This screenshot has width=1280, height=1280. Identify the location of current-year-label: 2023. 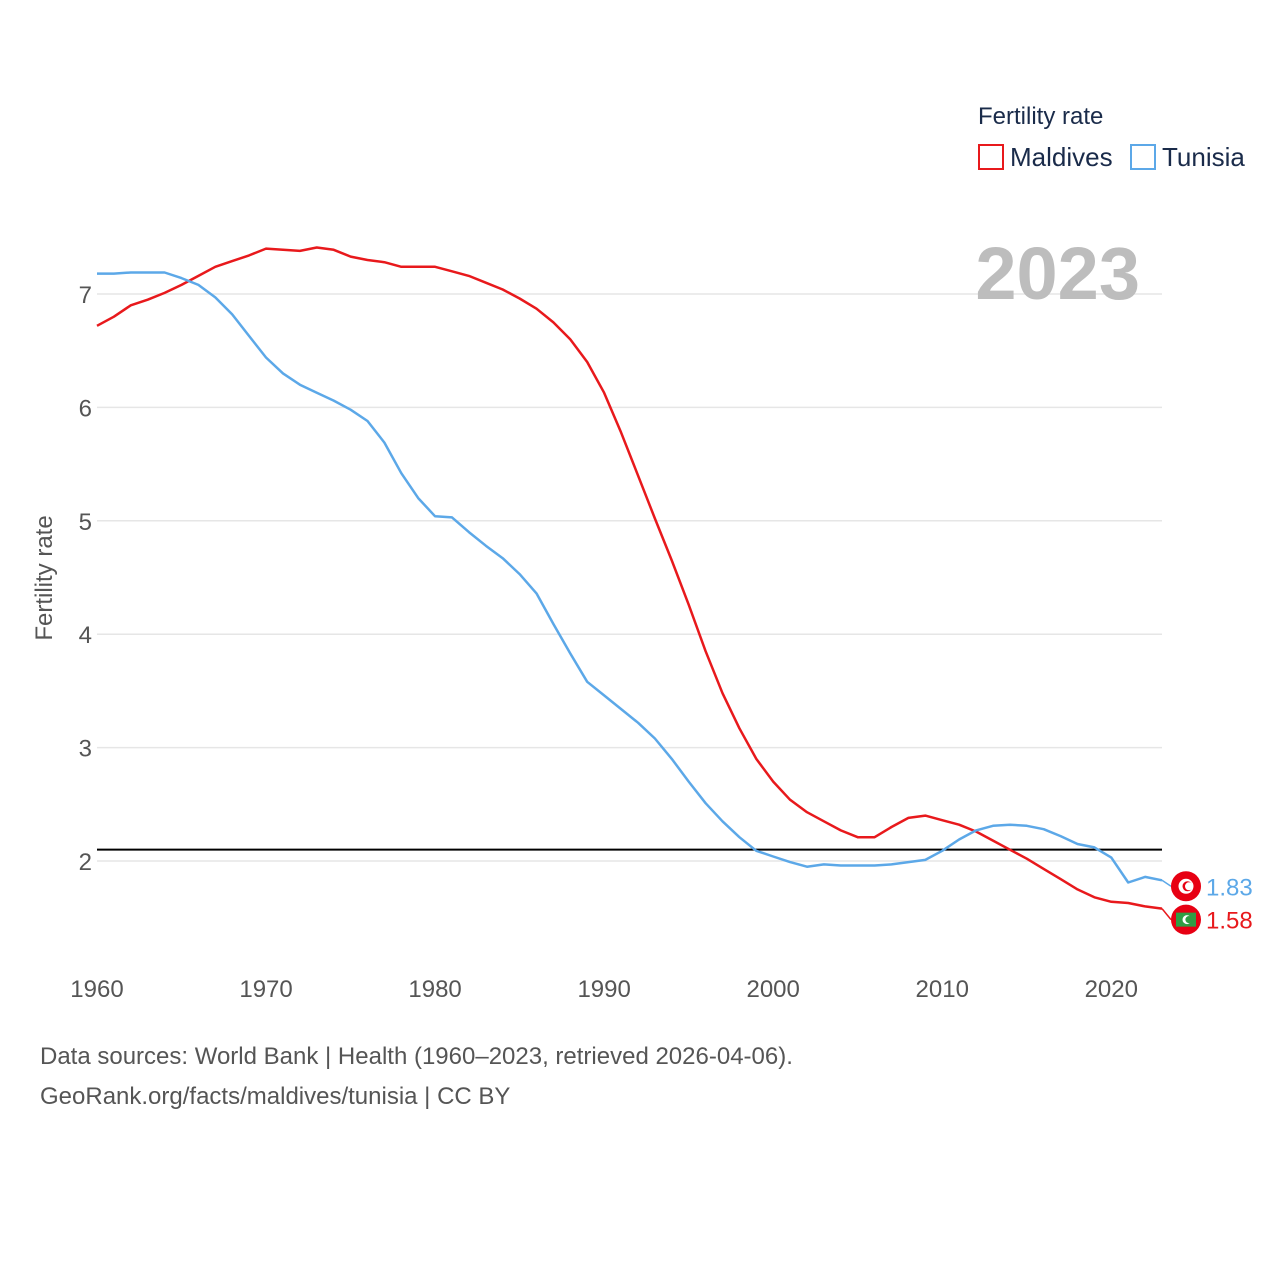
(1057, 273).